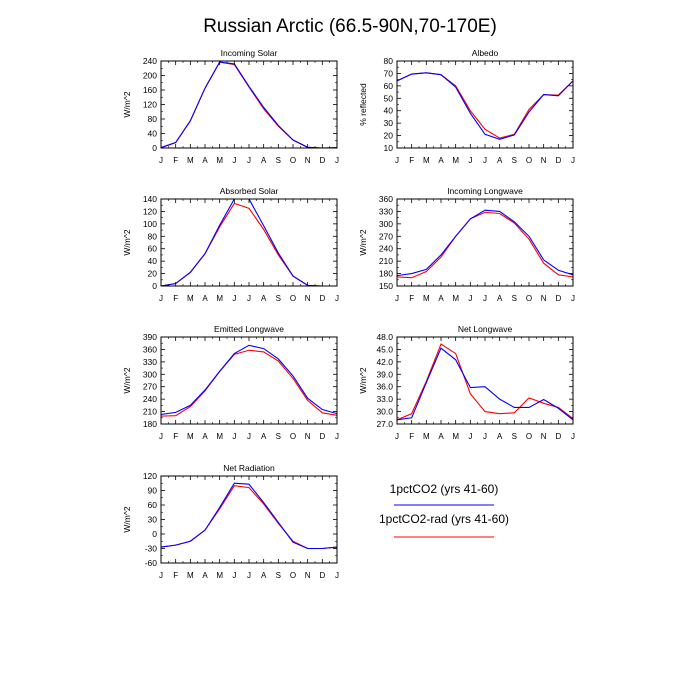 The width and height of the screenshot is (700, 700). Describe the element at coordinates (389, 98) in the screenshot. I see `y-tick-label: 50` at that location.